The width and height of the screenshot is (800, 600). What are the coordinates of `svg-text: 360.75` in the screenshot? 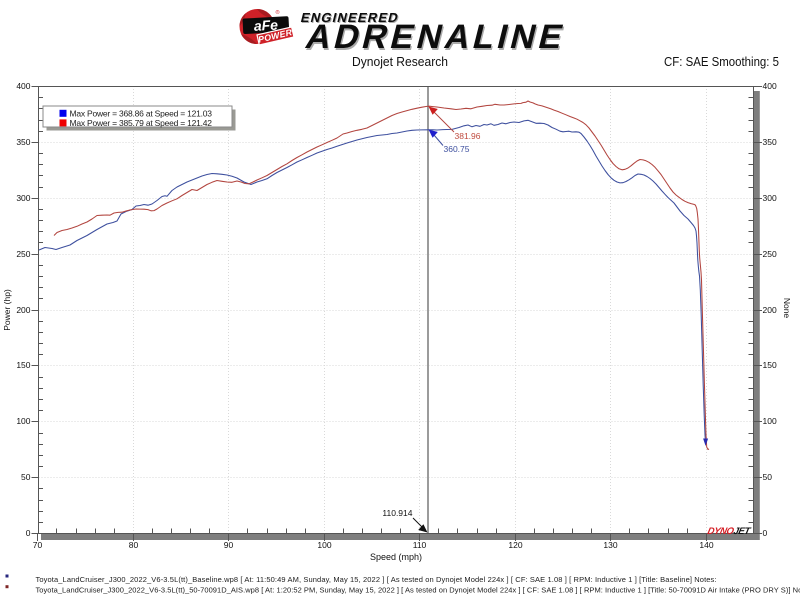 It's located at (457, 149).